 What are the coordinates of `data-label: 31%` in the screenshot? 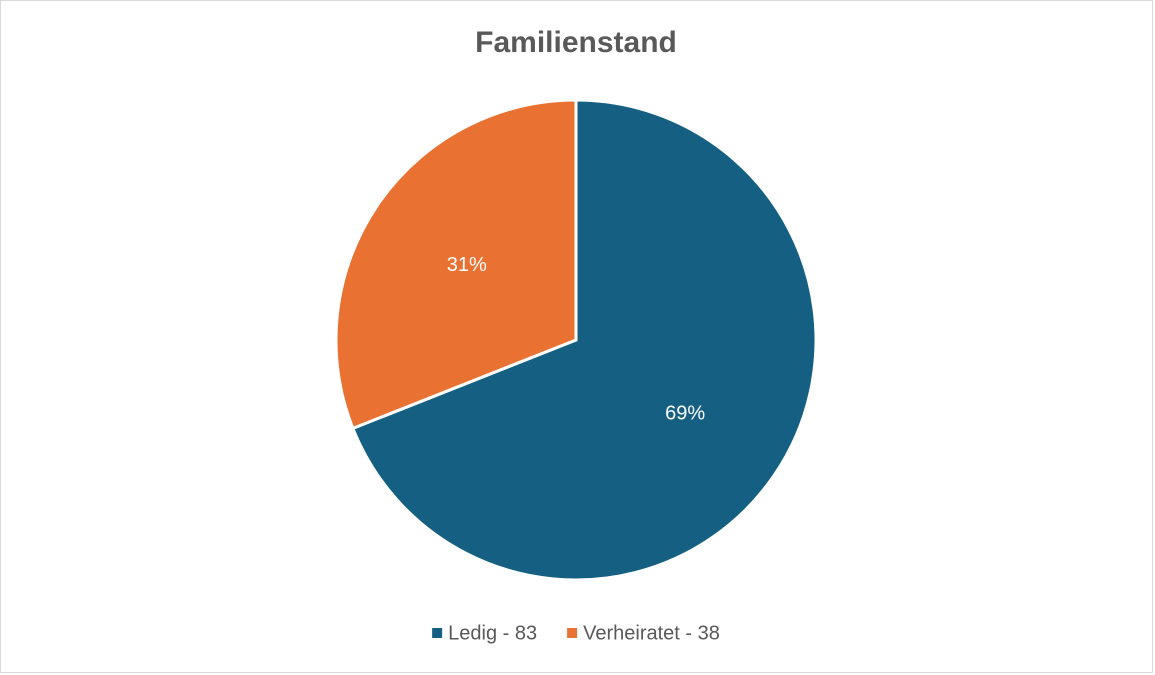 It's located at (467, 265).